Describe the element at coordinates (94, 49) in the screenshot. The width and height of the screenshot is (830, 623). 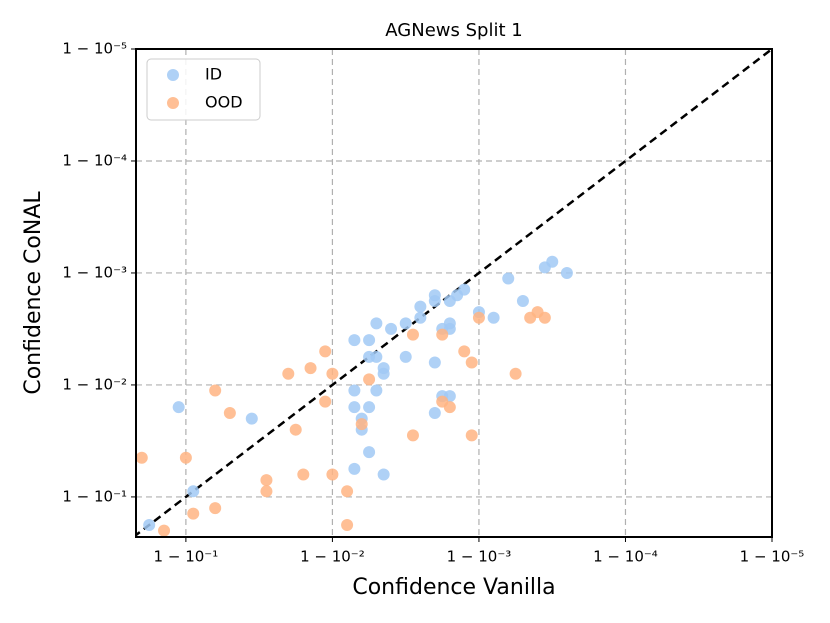
I see `y-tick-label: 1 − 10⁻⁵` at that location.